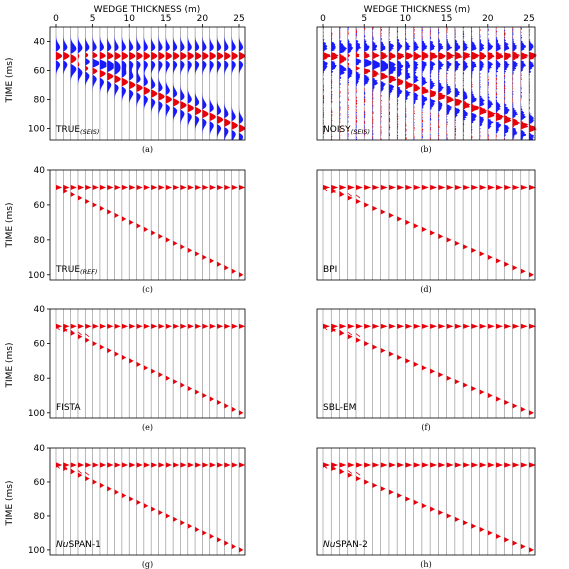 Image resolution: width=569 pixels, height=569 pixels. I want to click on panel-g: (g) 40 60 80 100 NuSPAN-1, so click(137, 506).